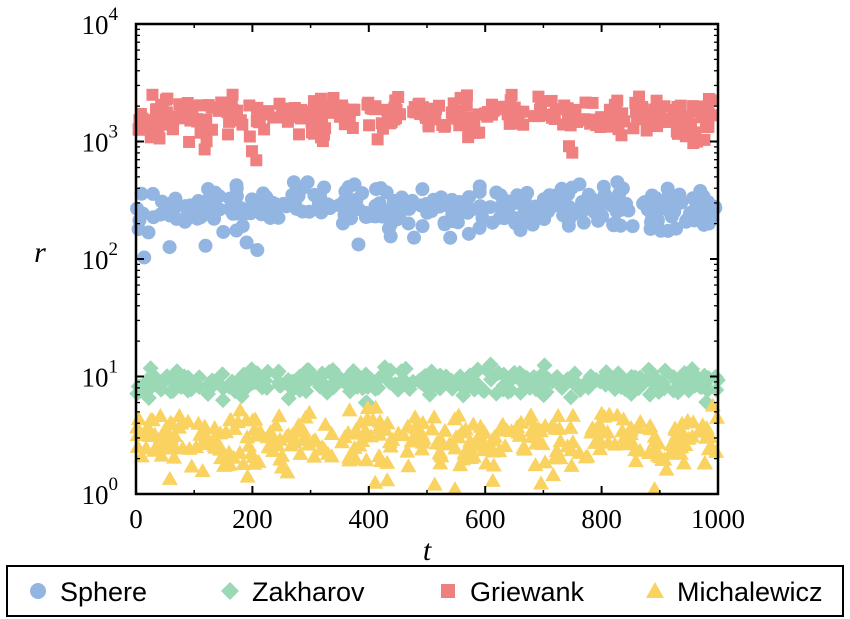  Describe the element at coordinates (448, 591) in the screenshot. I see `legend-marker-griewank` at that location.